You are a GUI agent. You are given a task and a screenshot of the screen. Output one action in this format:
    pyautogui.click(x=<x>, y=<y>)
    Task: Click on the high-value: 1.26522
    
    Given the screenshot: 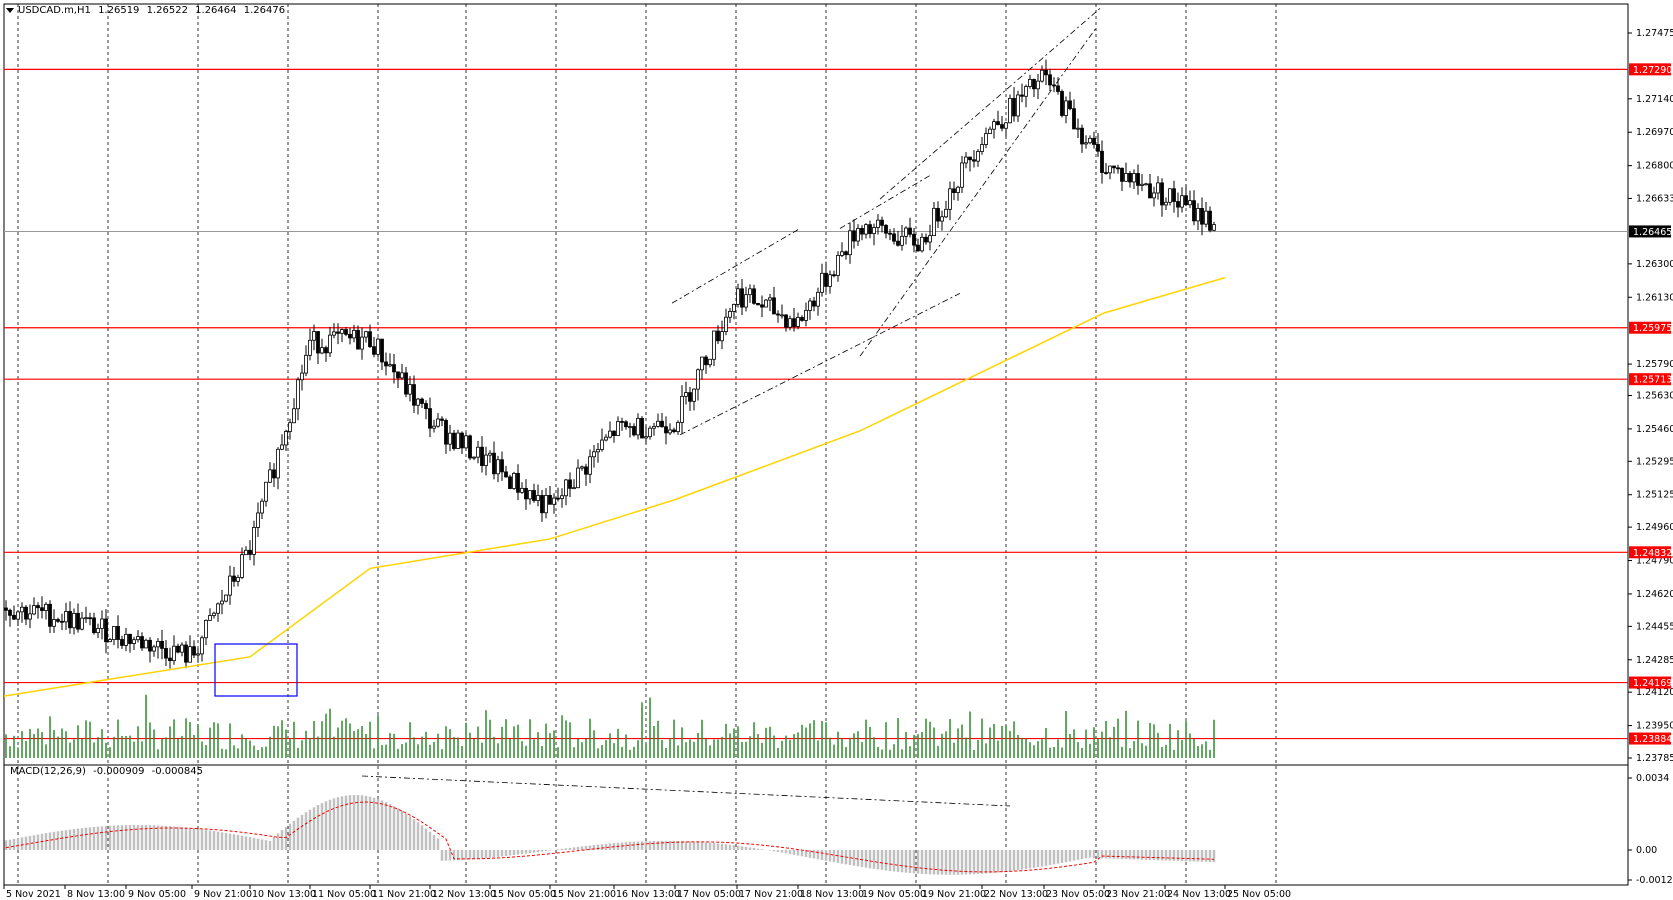 What is the action you would take?
    pyautogui.click(x=167, y=10)
    